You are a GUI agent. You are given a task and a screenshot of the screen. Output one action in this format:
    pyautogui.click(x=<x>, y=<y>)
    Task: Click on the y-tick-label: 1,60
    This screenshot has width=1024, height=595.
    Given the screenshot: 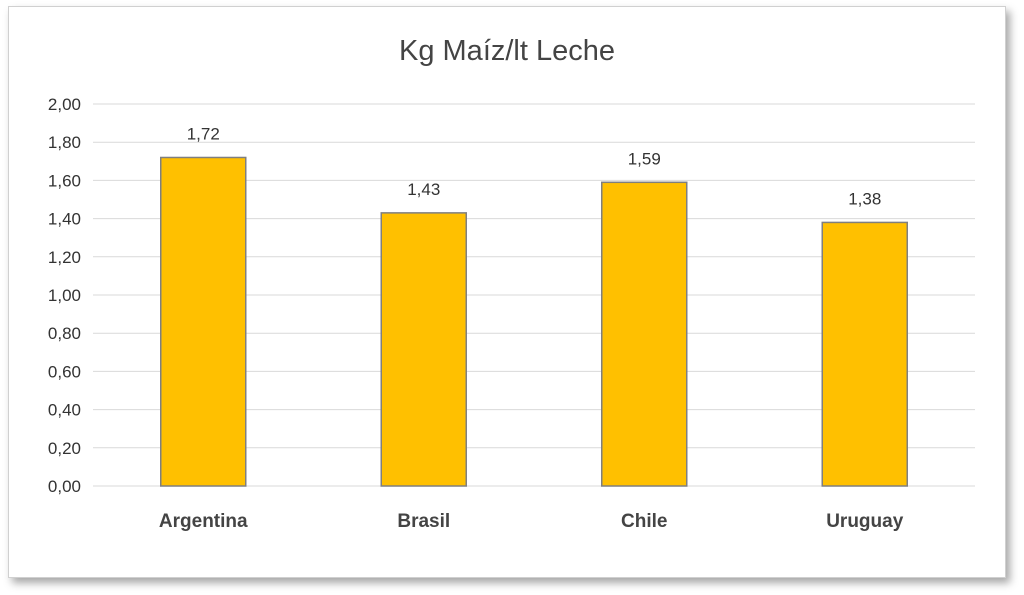 What is the action you would take?
    pyautogui.click(x=64, y=180)
    